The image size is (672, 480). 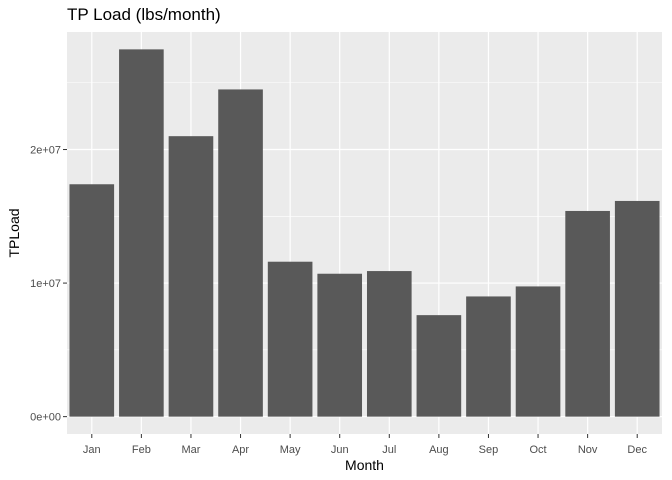 What do you see at coordinates (14, 232) in the screenshot?
I see `y-axis-title: TPLoad` at bounding box center [14, 232].